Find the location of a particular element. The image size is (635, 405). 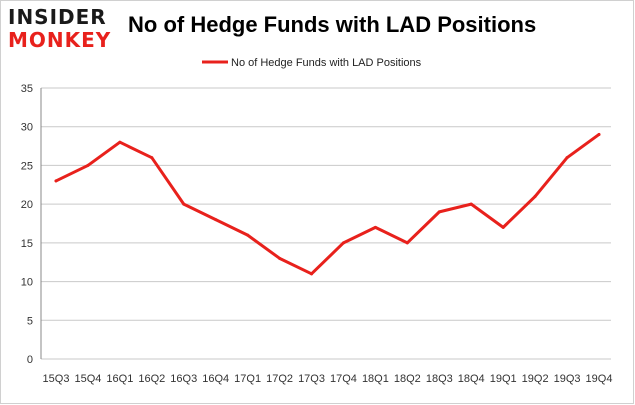

y-tick-label: 5 is located at coordinates (30, 321).